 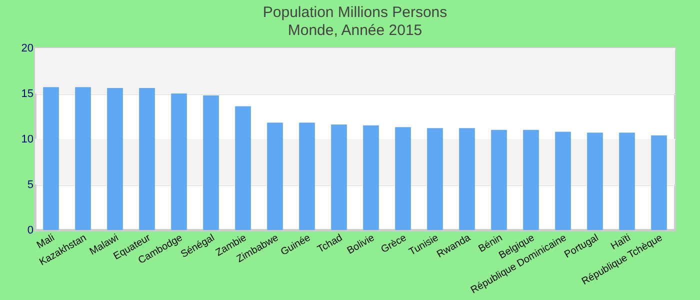 I want to click on y-tick-label: 15, so click(x=27, y=94).